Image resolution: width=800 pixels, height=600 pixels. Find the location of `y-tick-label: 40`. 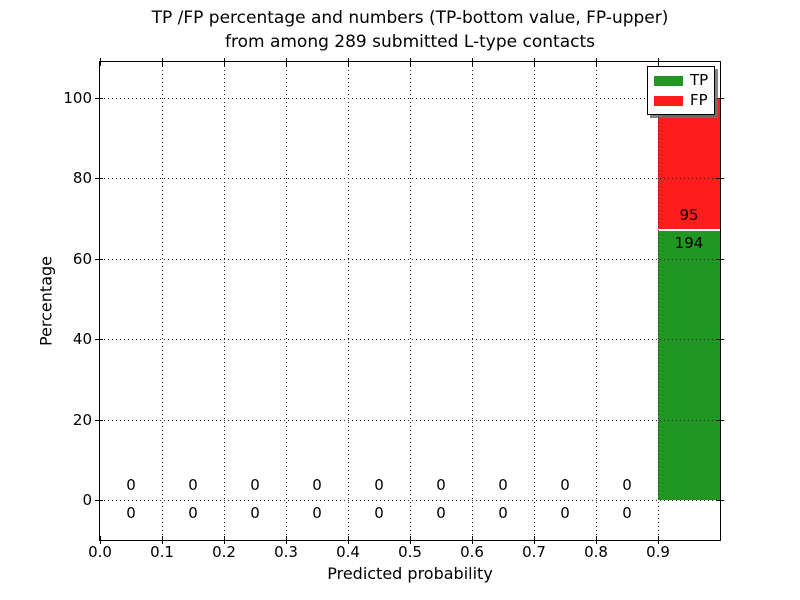

y-tick-label: 40 is located at coordinates (82, 339).